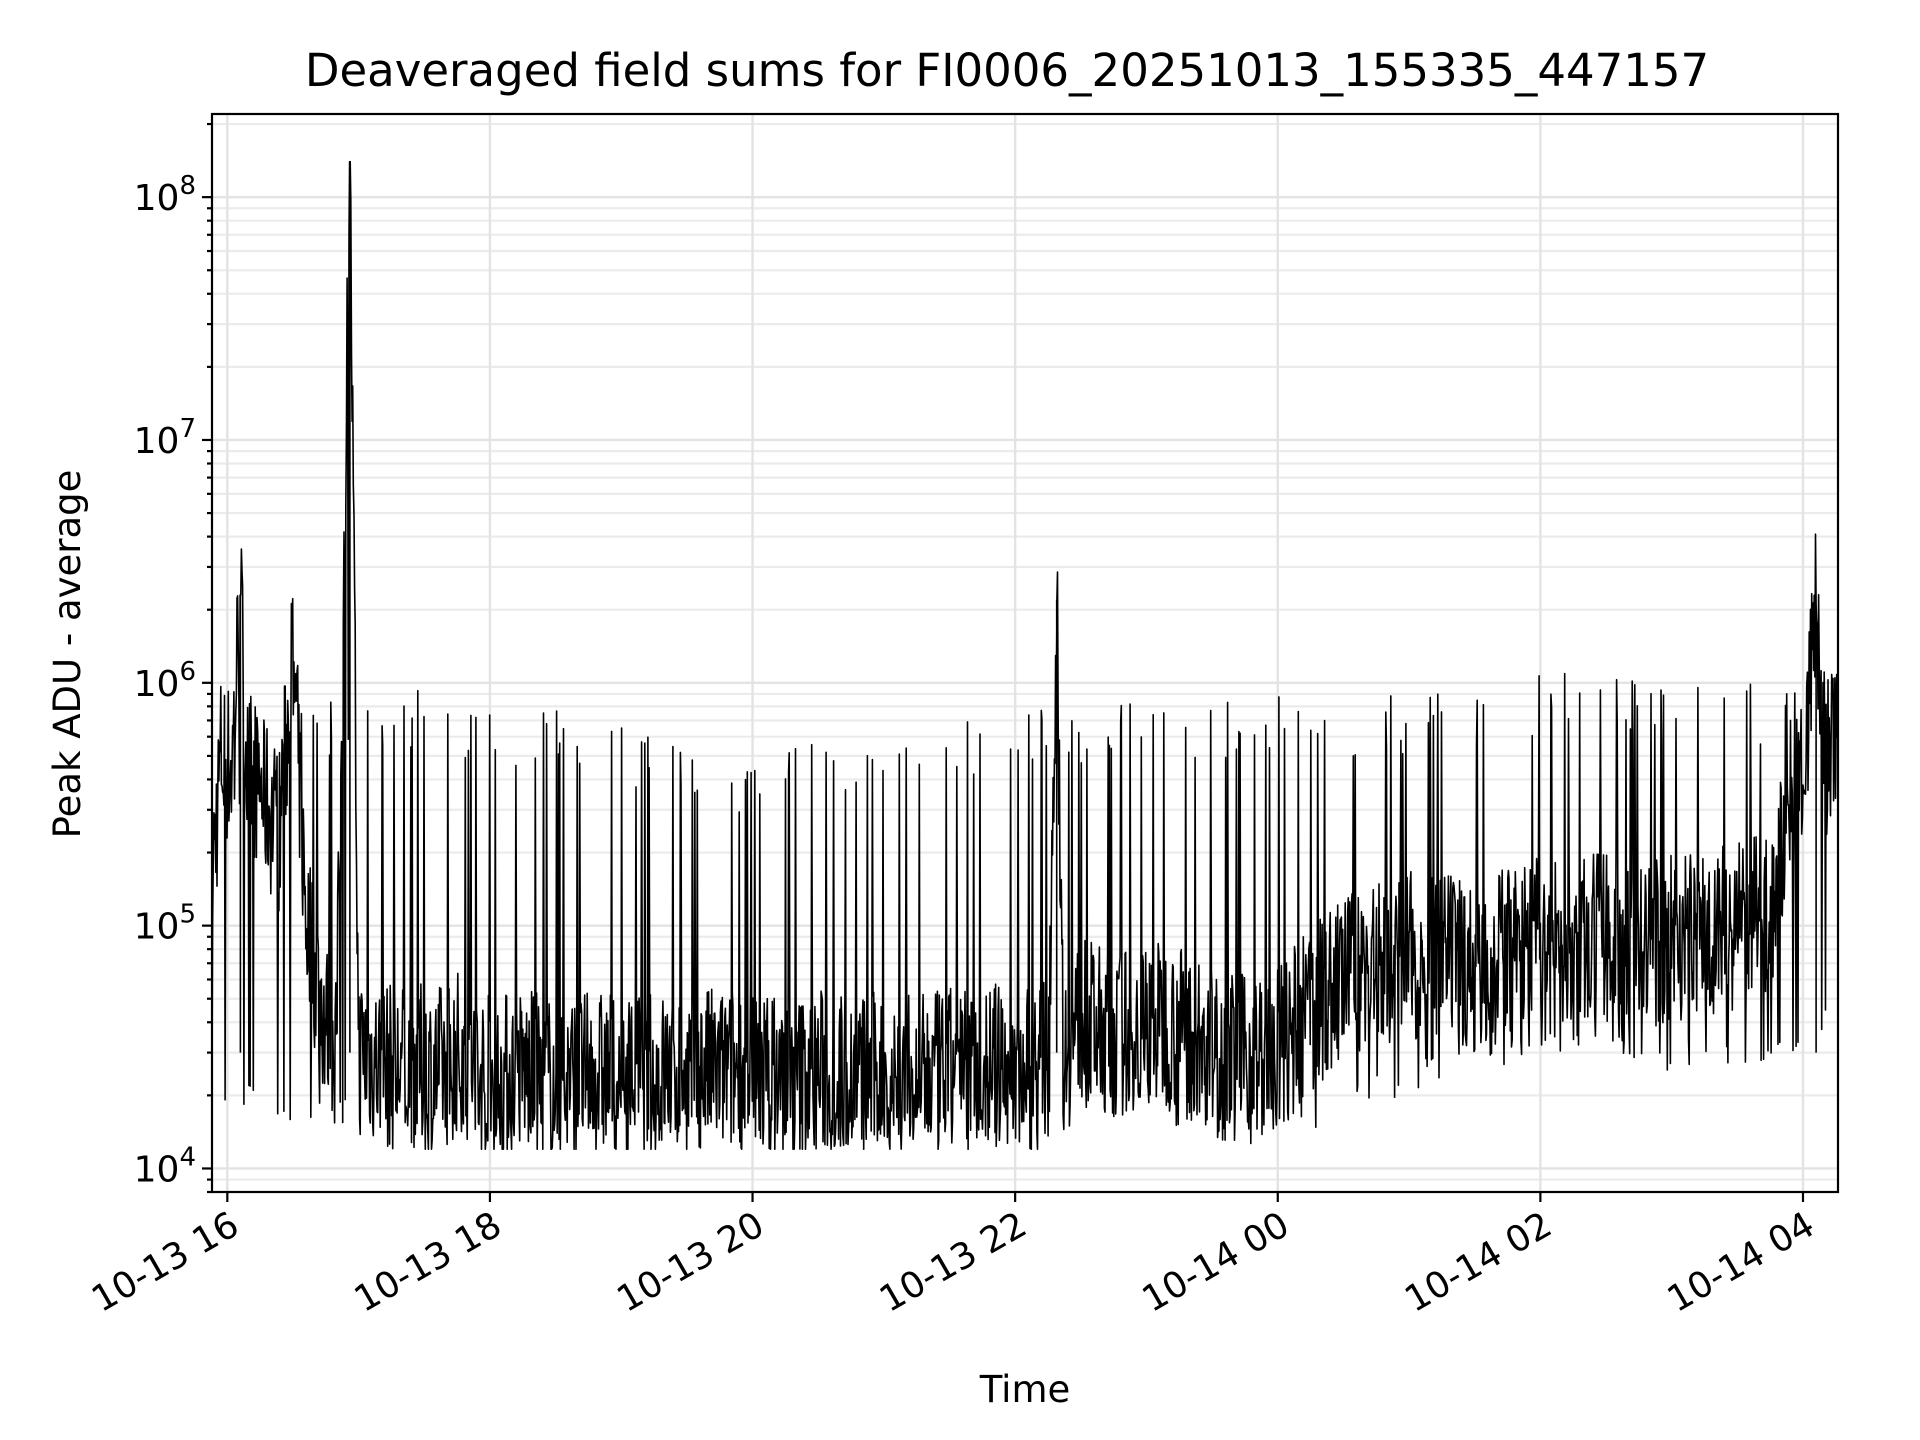 Image resolution: width=1920 pixels, height=1440 pixels. What do you see at coordinates (165, 924) in the screenshot?
I see `y-tick-label: 10⁵` at bounding box center [165, 924].